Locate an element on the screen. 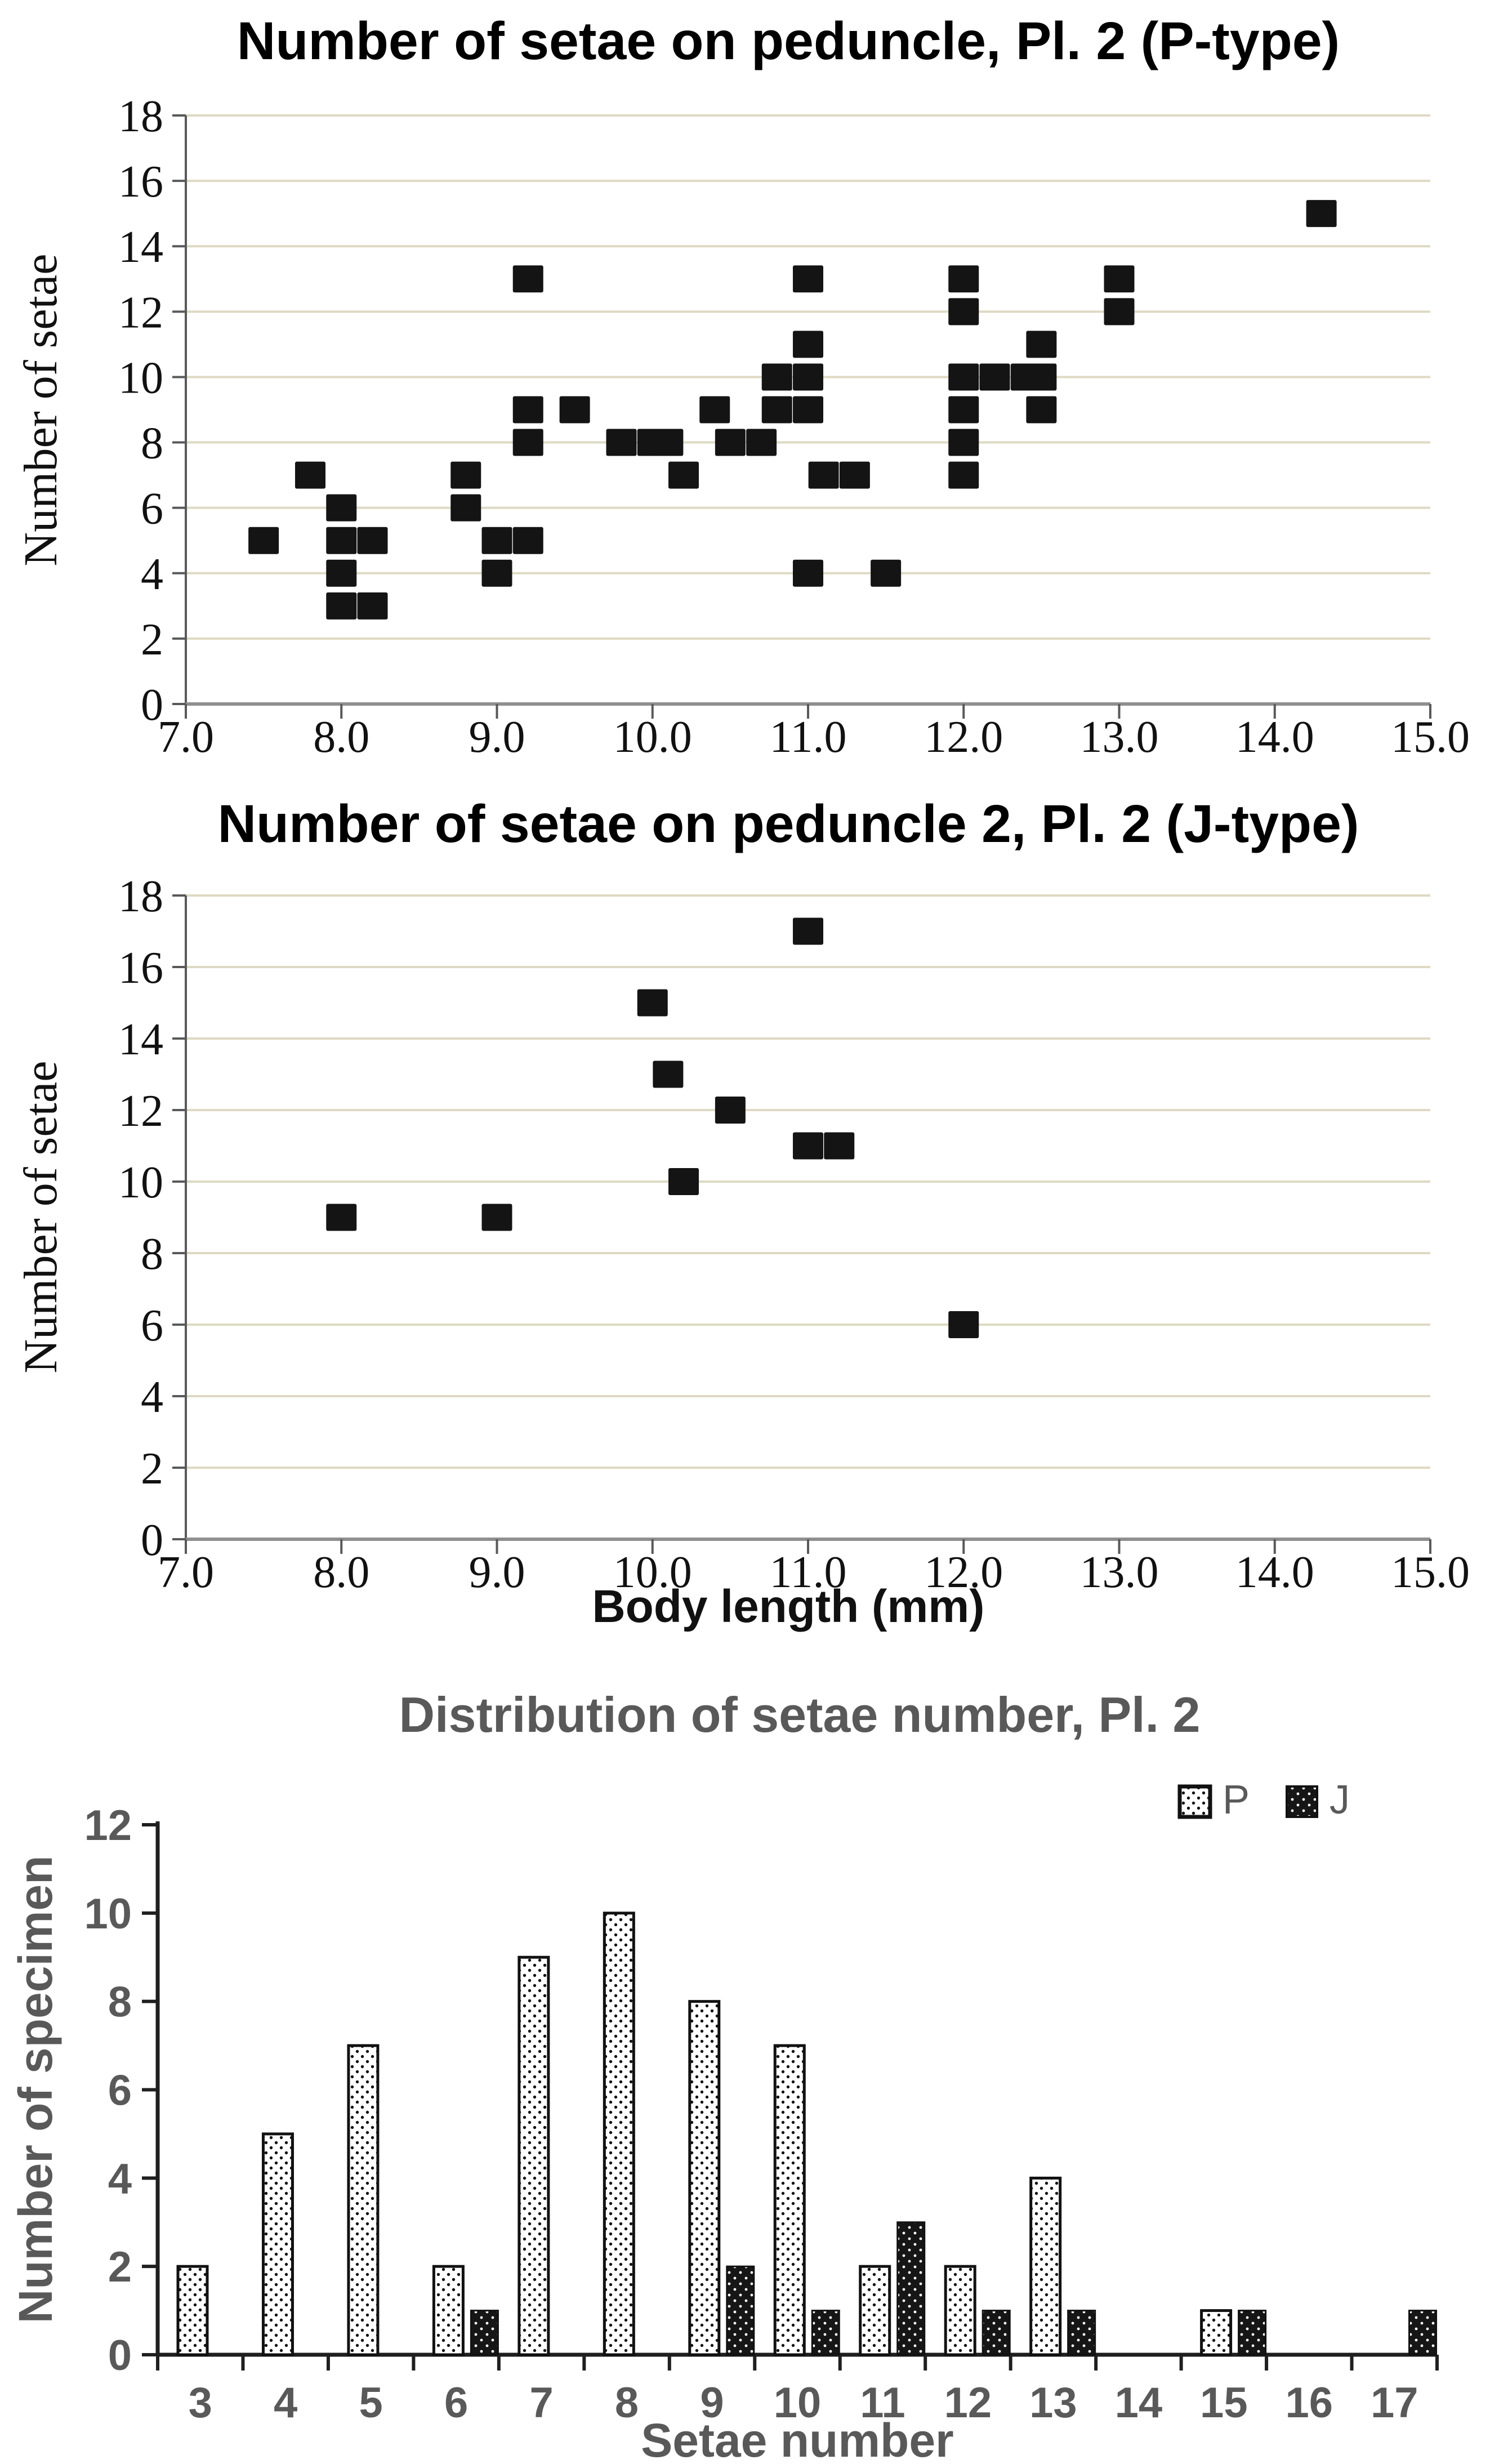  y-axis-title-j: Number of setae is located at coordinates (41, 1217).